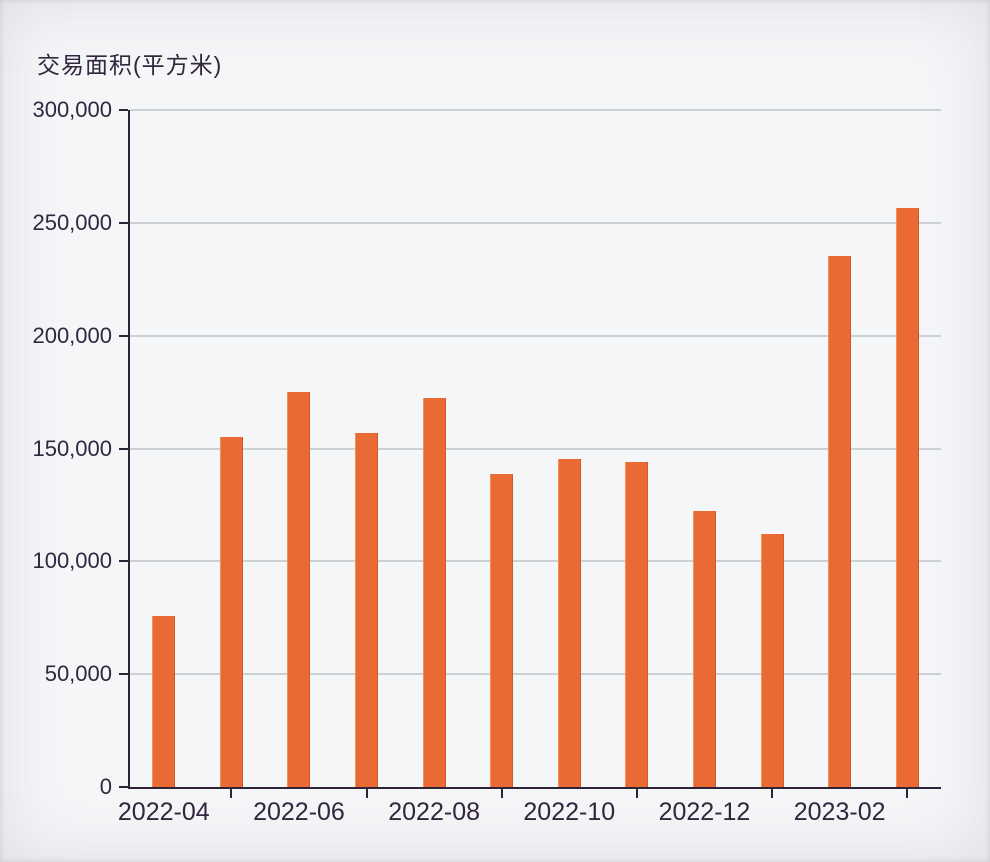 The image size is (990, 862). I want to click on y-axis-line, so click(129, 449).